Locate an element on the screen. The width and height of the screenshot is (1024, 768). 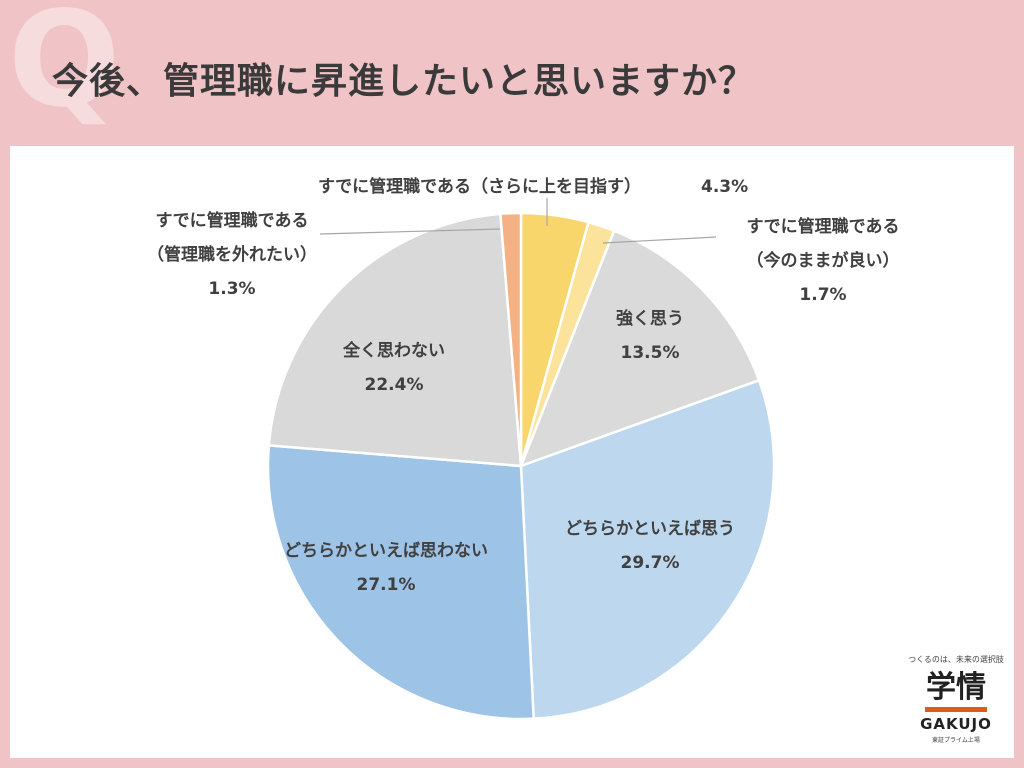
slice-value-label: 4.3% is located at coordinates (724, 187).